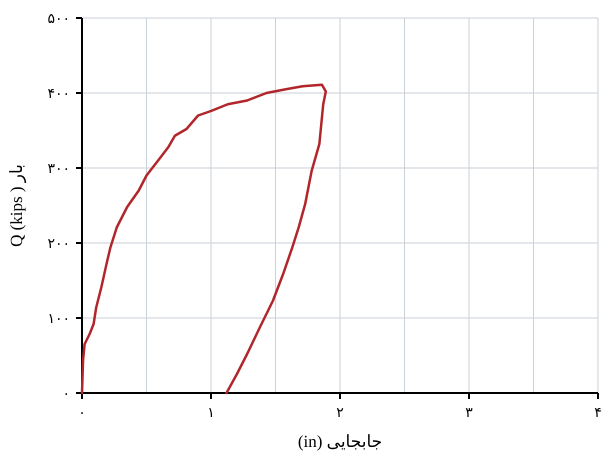 This screenshot has height=457, width=610. Describe the element at coordinates (58, 19) in the screenshot. I see `ytick: ۵۰۰` at that location.